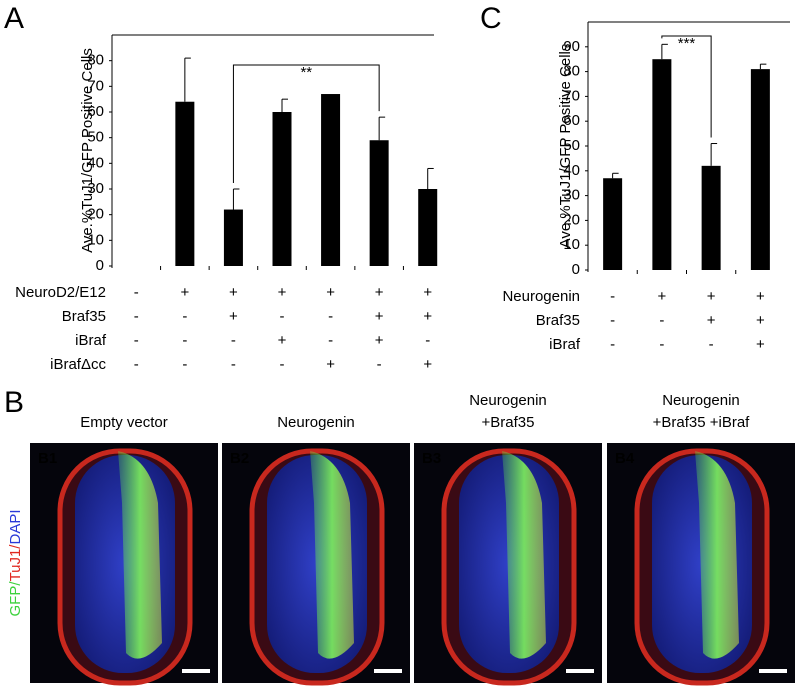 The image size is (796, 689). I want to click on panel-label: C, so click(491, 18).